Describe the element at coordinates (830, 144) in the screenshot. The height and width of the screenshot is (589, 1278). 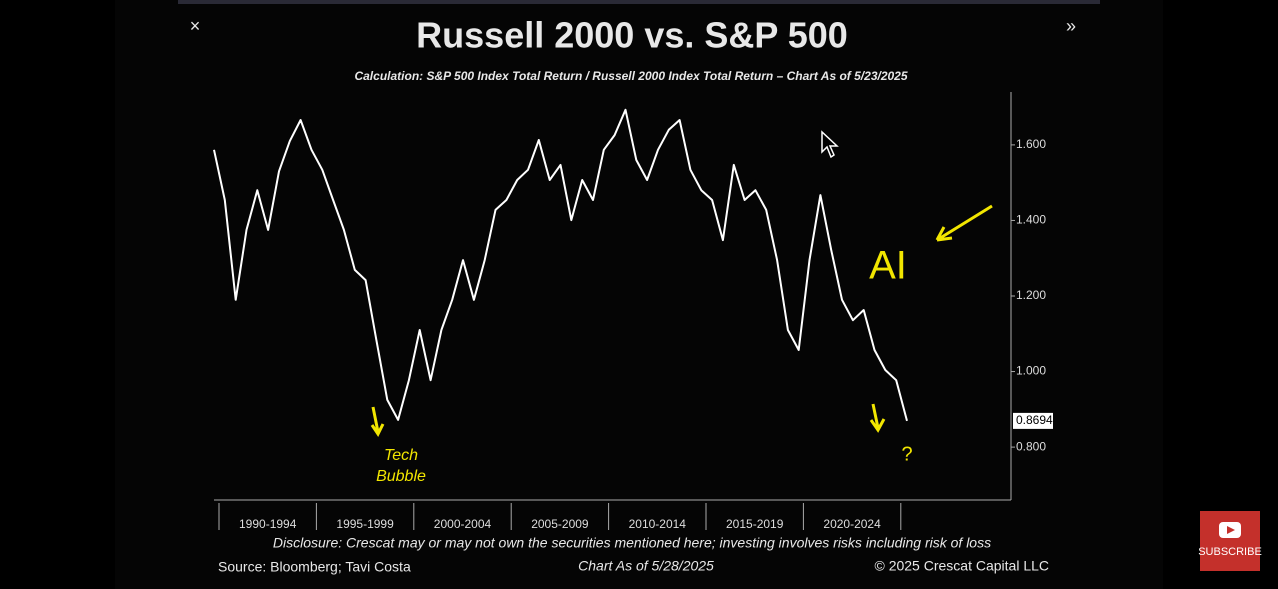
I see `mouse-cursor` at that location.